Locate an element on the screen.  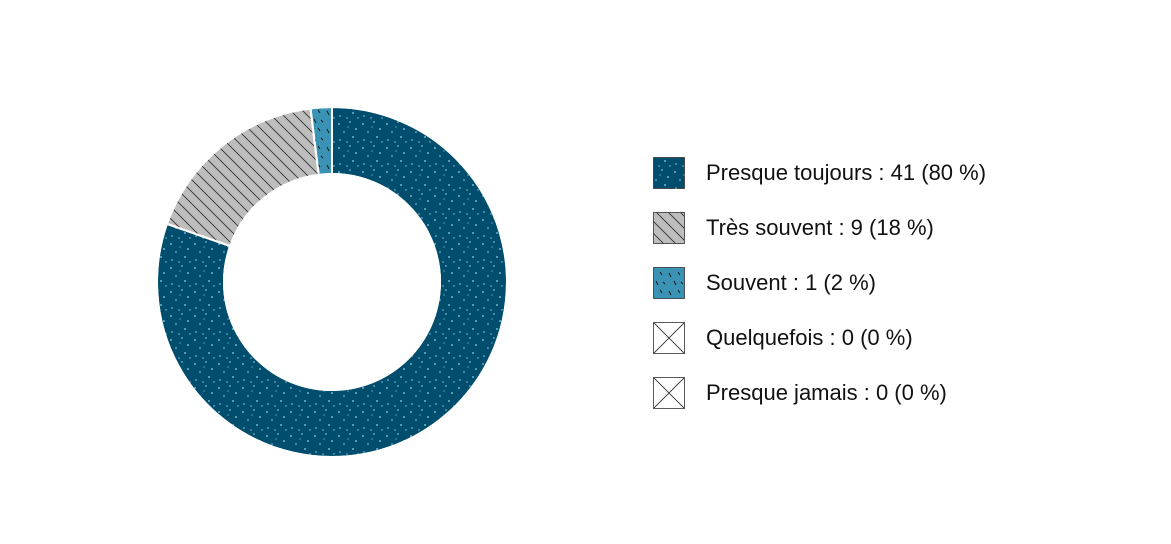
legend-label: Quelquefois : 0 (0 %) is located at coordinates (809, 337).